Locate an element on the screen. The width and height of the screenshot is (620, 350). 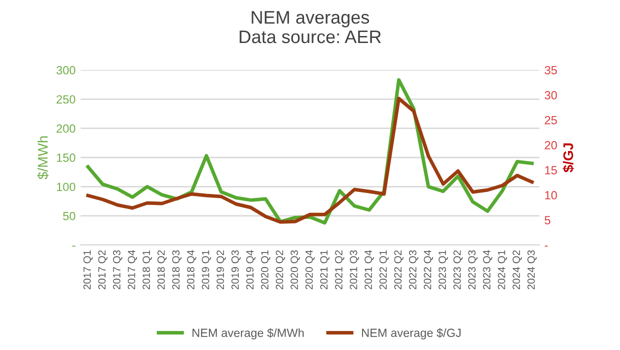
x-tick-label: 2021 Q1 is located at coordinates (325, 270).